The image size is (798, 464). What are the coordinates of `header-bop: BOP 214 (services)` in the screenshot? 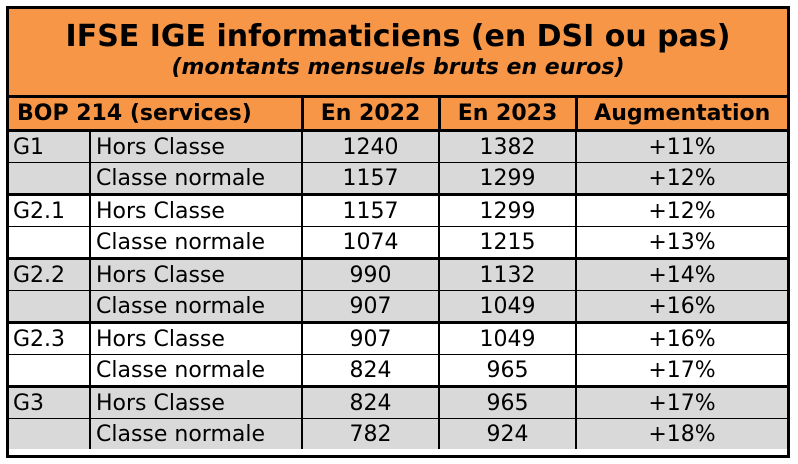 It's located at (155, 115).